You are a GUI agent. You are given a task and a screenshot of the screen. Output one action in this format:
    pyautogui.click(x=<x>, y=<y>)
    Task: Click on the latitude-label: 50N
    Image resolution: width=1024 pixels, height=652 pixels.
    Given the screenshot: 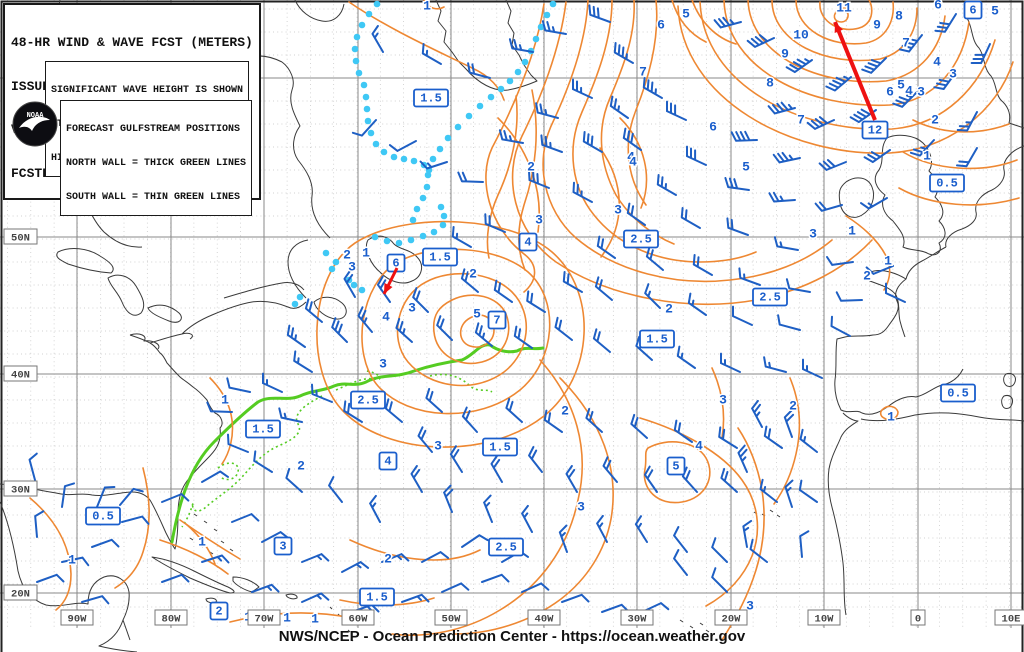 What is the action you would take?
    pyautogui.click(x=20, y=238)
    